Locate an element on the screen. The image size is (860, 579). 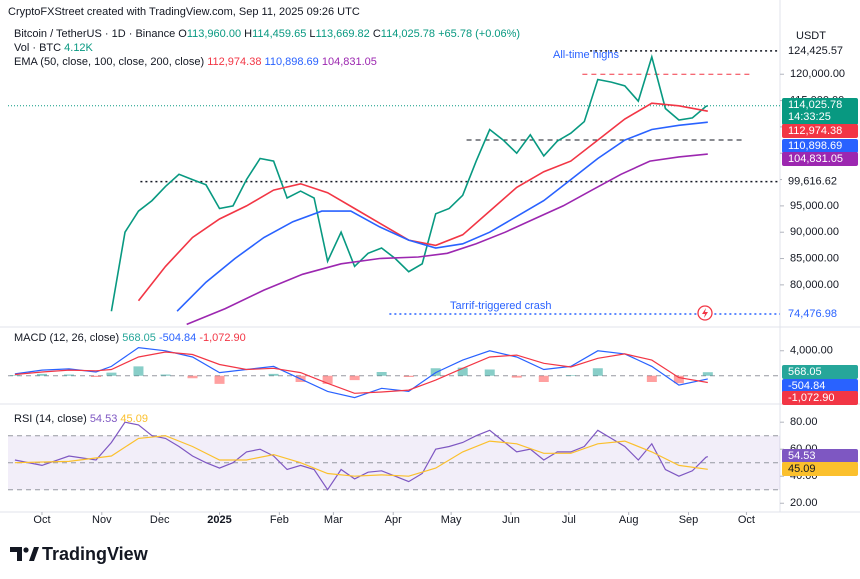
brand-logo: TradingView is located at coordinates (79, 554).